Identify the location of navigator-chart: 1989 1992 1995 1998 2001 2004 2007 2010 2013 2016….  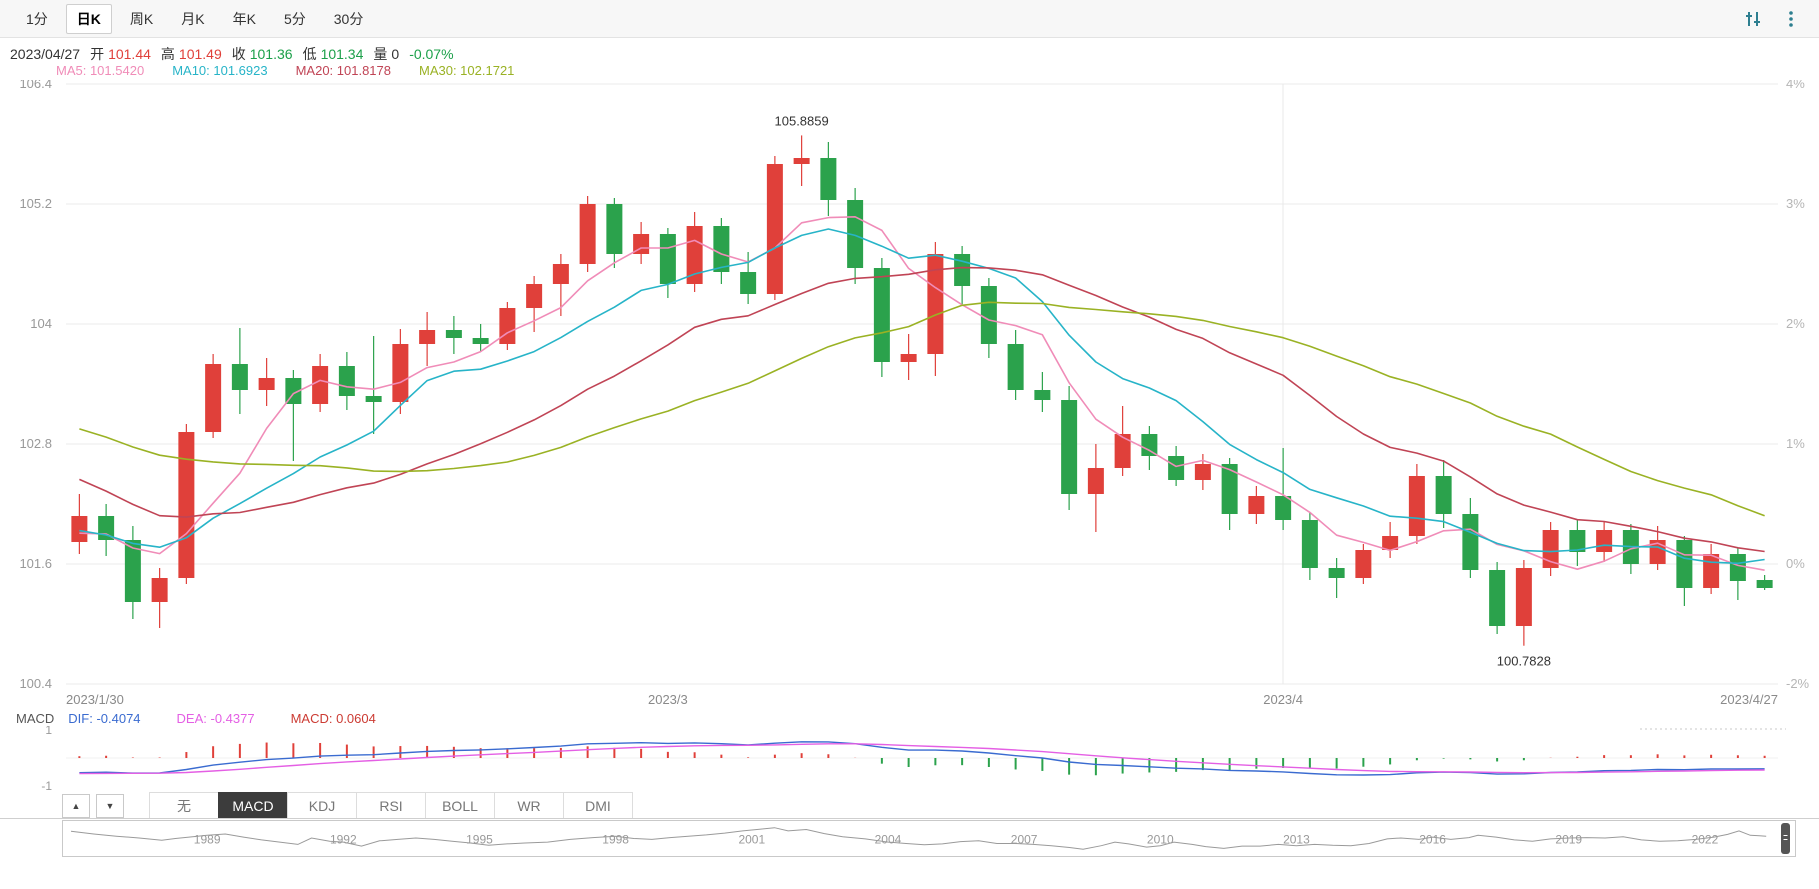
(929, 838).